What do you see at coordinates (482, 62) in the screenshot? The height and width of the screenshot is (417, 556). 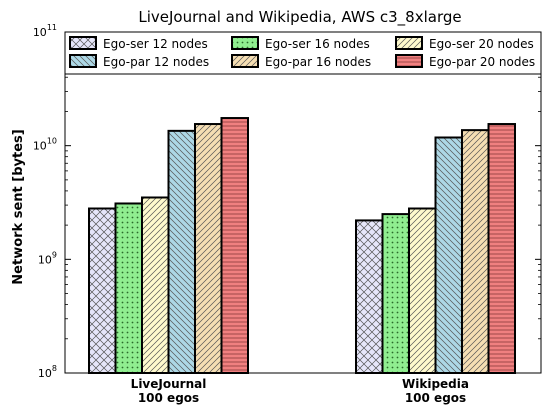 I see `legend-label: Ego-par 20 nodes` at bounding box center [482, 62].